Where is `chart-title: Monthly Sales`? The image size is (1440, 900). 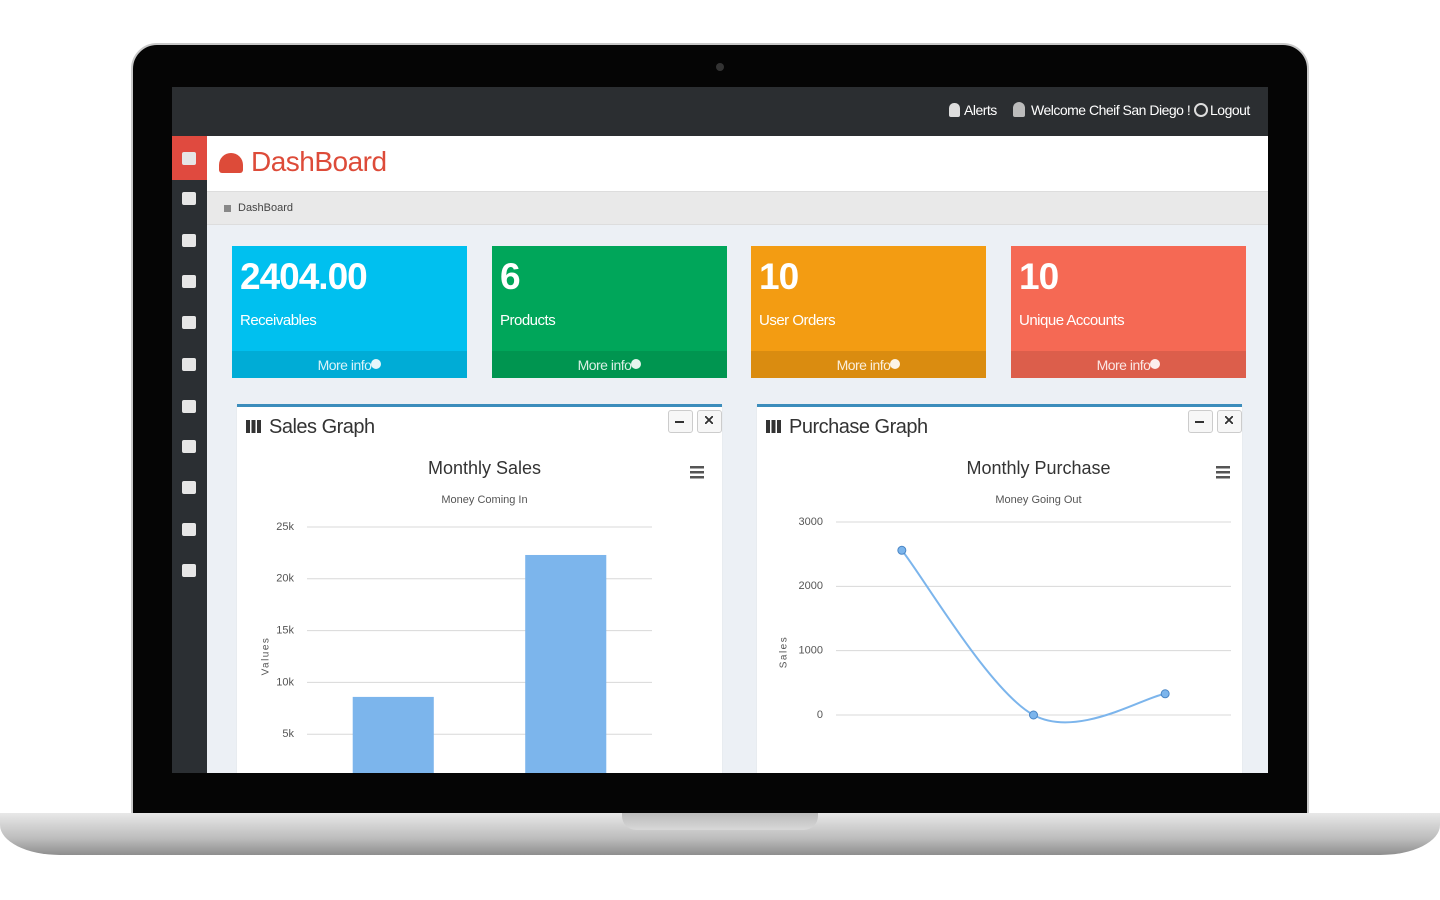
chart-title: Monthly Sales is located at coordinates (484, 468).